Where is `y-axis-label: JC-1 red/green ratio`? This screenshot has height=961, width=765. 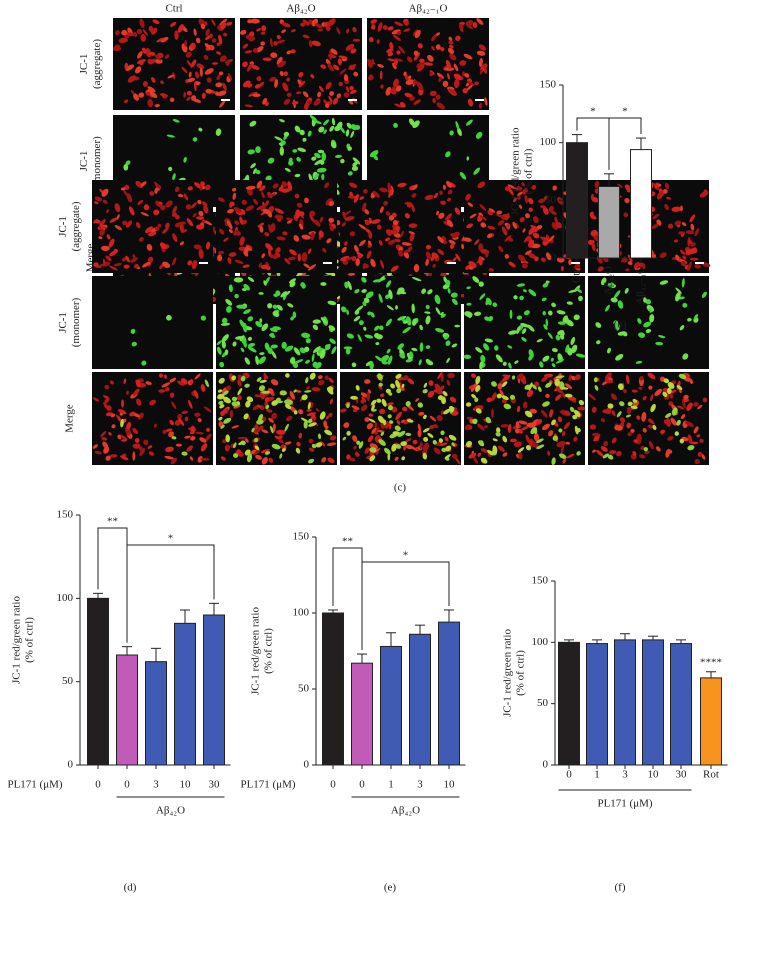
y-axis-label: JC-1 red/green ratio is located at coordinates (508, 673).